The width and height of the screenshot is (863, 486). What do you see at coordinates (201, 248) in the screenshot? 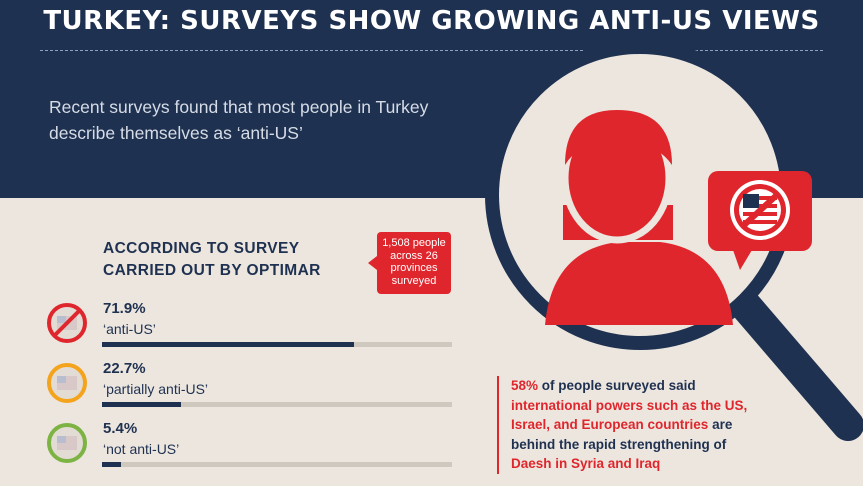
I see `survey-heading-line-1: ACCORDING TO SURVEY` at bounding box center [201, 248].